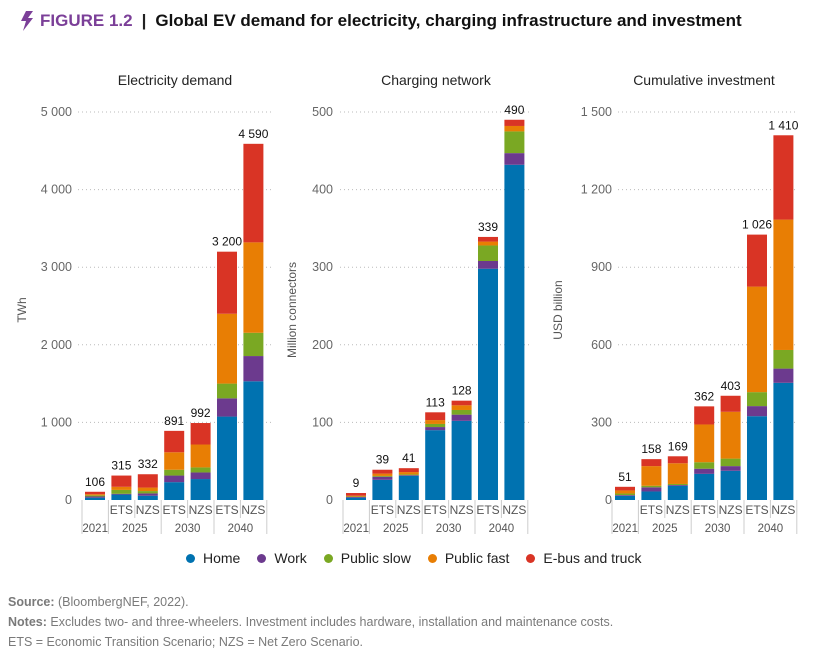 Image resolution: width=820 pixels, height=662 pixels. Describe the element at coordinates (462, 391) in the screenshot. I see `total-label: 128` at that location.